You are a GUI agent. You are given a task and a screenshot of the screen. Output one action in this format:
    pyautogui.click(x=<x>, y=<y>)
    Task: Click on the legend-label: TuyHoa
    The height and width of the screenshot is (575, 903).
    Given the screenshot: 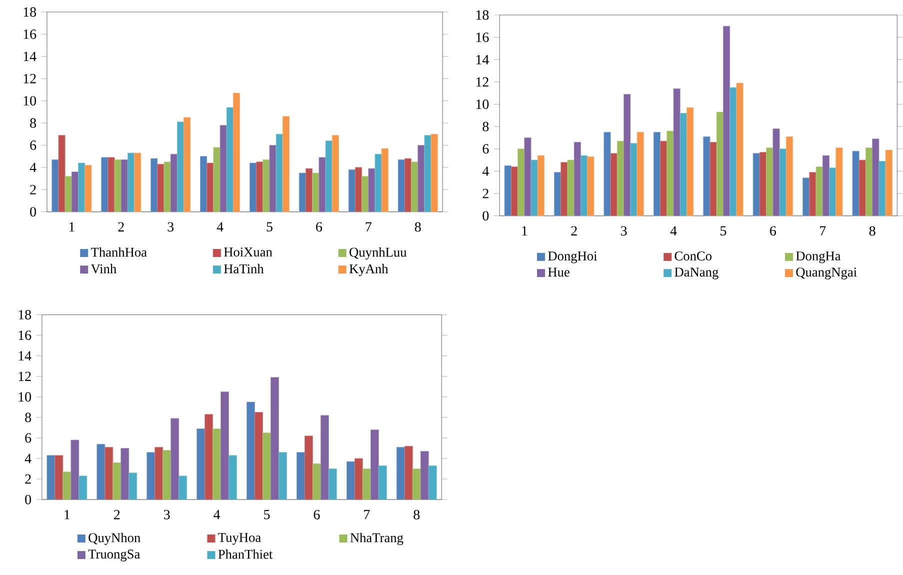 What is the action you would take?
    pyautogui.click(x=239, y=538)
    